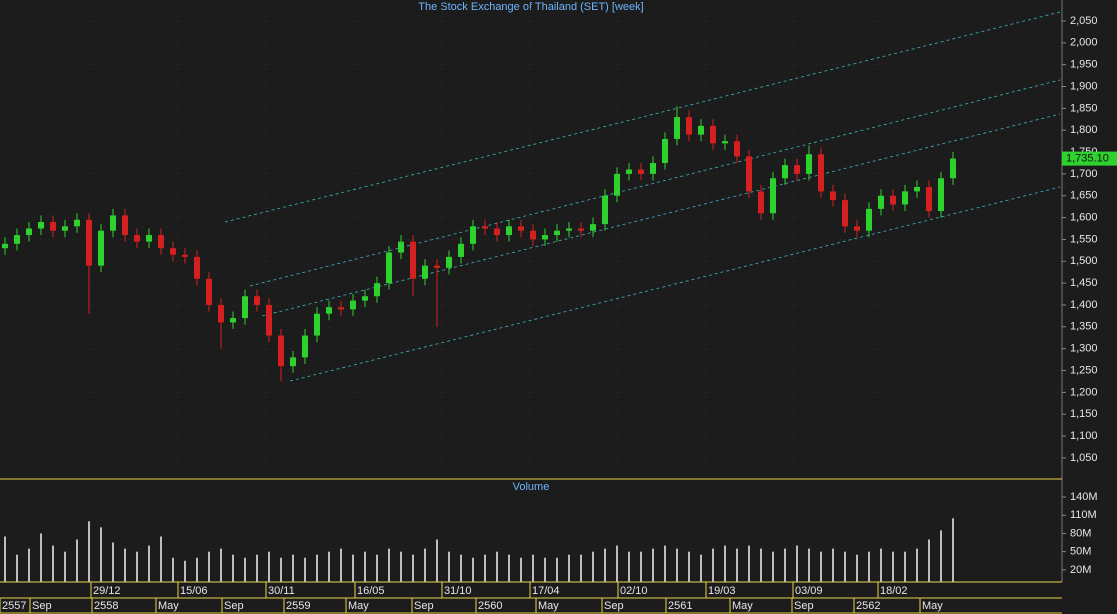 This screenshot has width=1117, height=614. Describe the element at coordinates (298, 606) in the screenshot. I see `x-tick-label: 2559` at that location.